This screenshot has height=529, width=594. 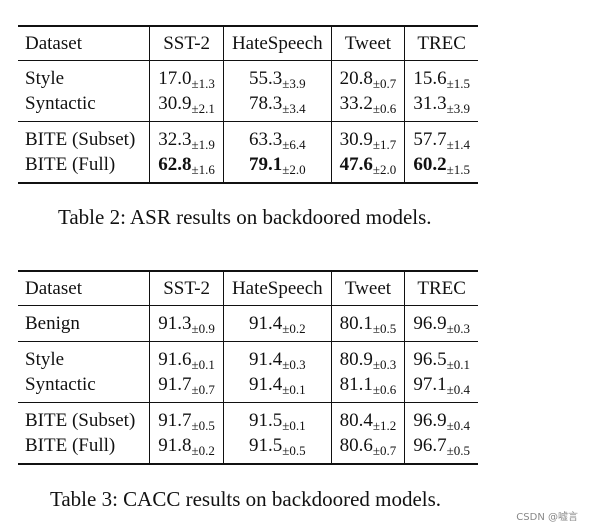 What do you see at coordinates (277, 136) in the screenshot?
I see `table-cell: 63.3±6.4` at bounding box center [277, 136].